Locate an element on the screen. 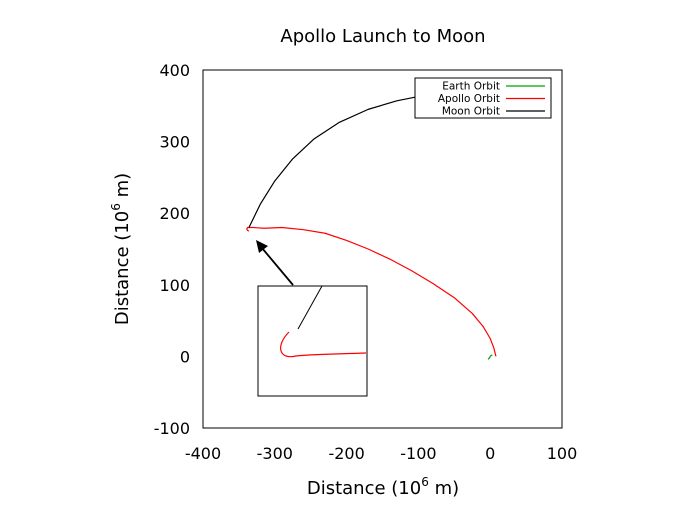 The image size is (700, 525). inset-frame is located at coordinates (312, 341).